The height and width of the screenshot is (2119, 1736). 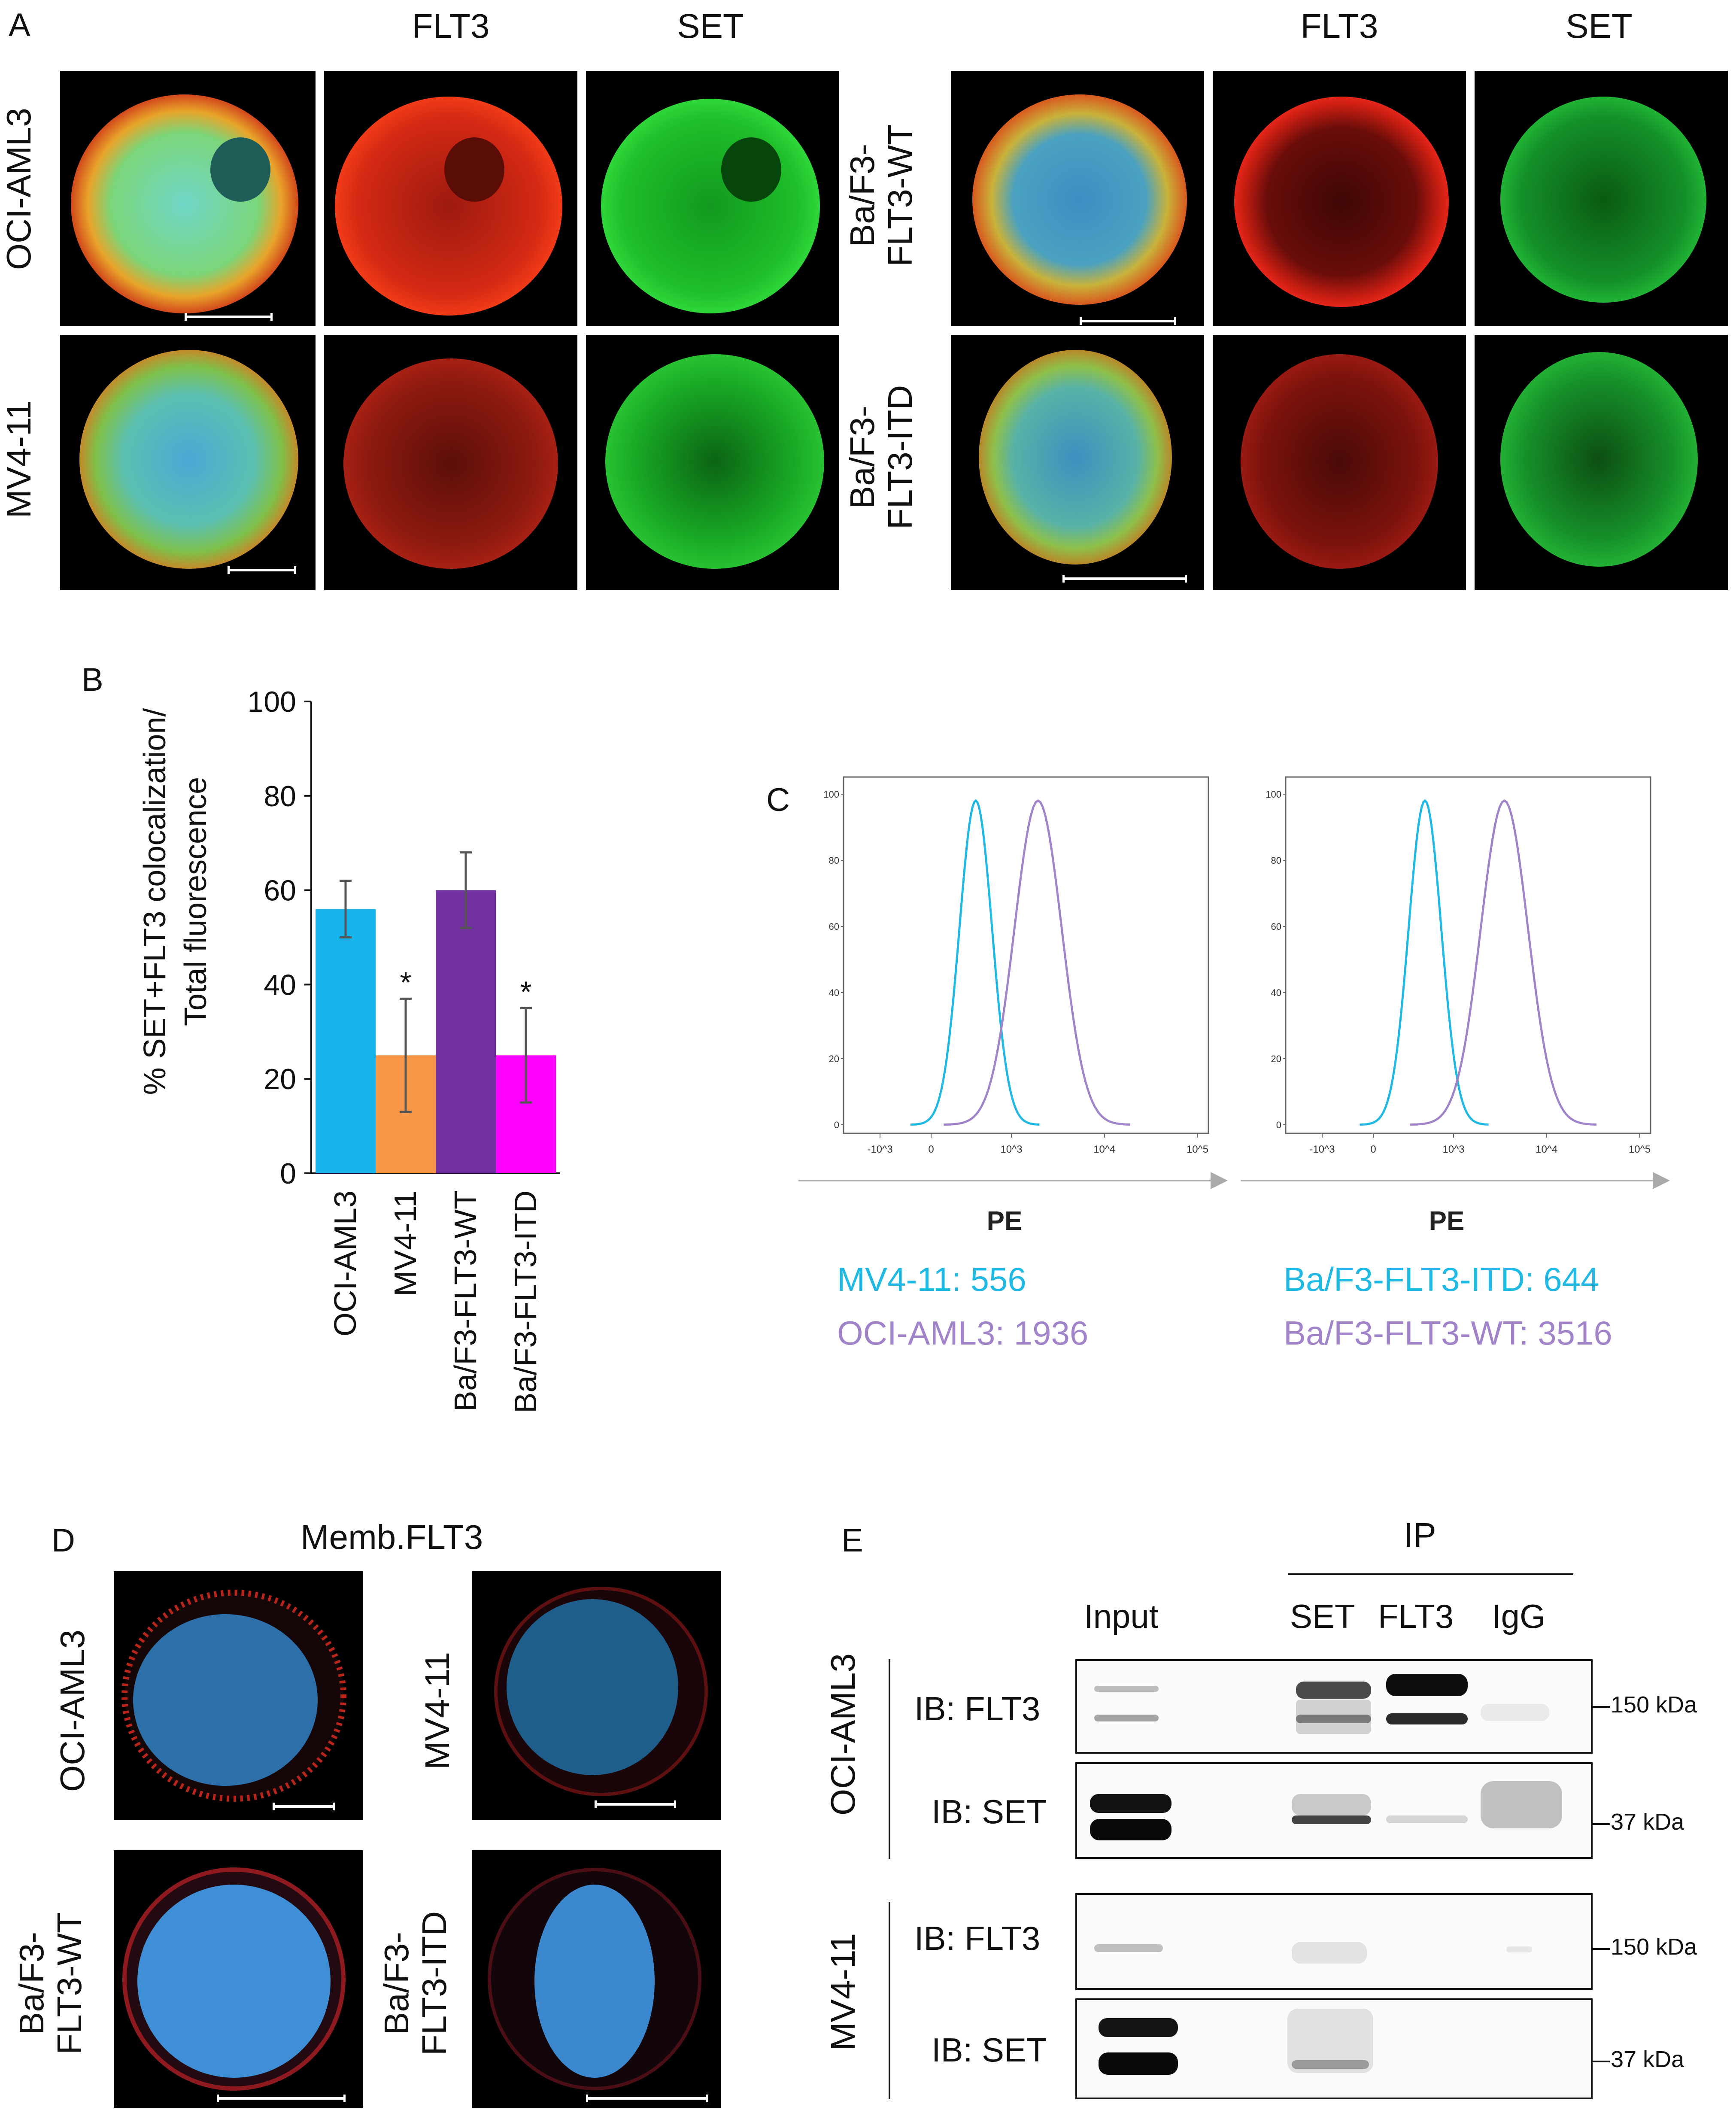 What do you see at coordinates (526, 1301) in the screenshot?
I see `category-label: Ba/F3-FLT3-ITD` at bounding box center [526, 1301].